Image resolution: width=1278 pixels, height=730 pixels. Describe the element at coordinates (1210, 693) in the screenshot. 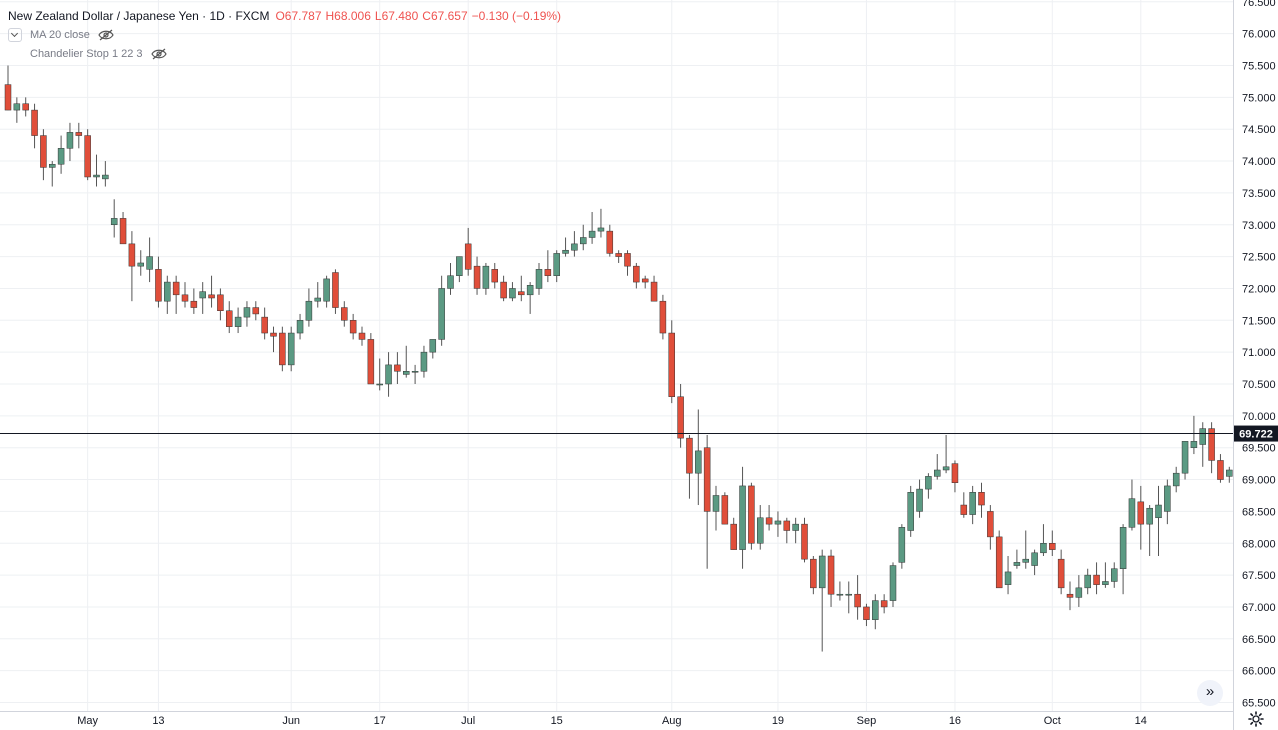

I see `scroll-to-realtime-button: »` at that location.